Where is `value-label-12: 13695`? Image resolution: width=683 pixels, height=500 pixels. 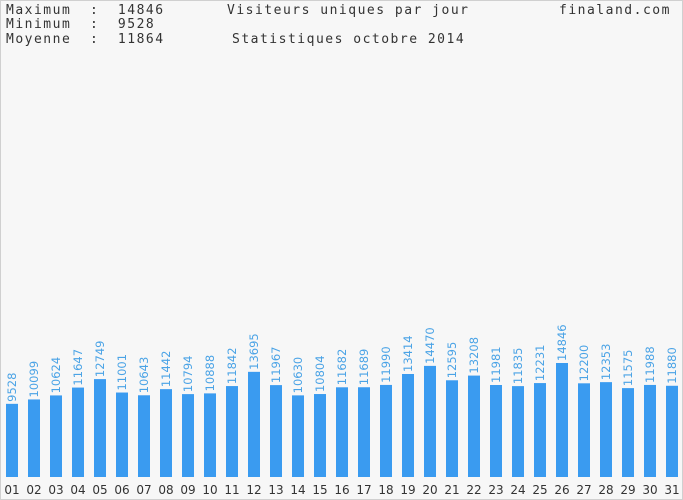 value-label-12: 13695 is located at coordinates (254, 351).